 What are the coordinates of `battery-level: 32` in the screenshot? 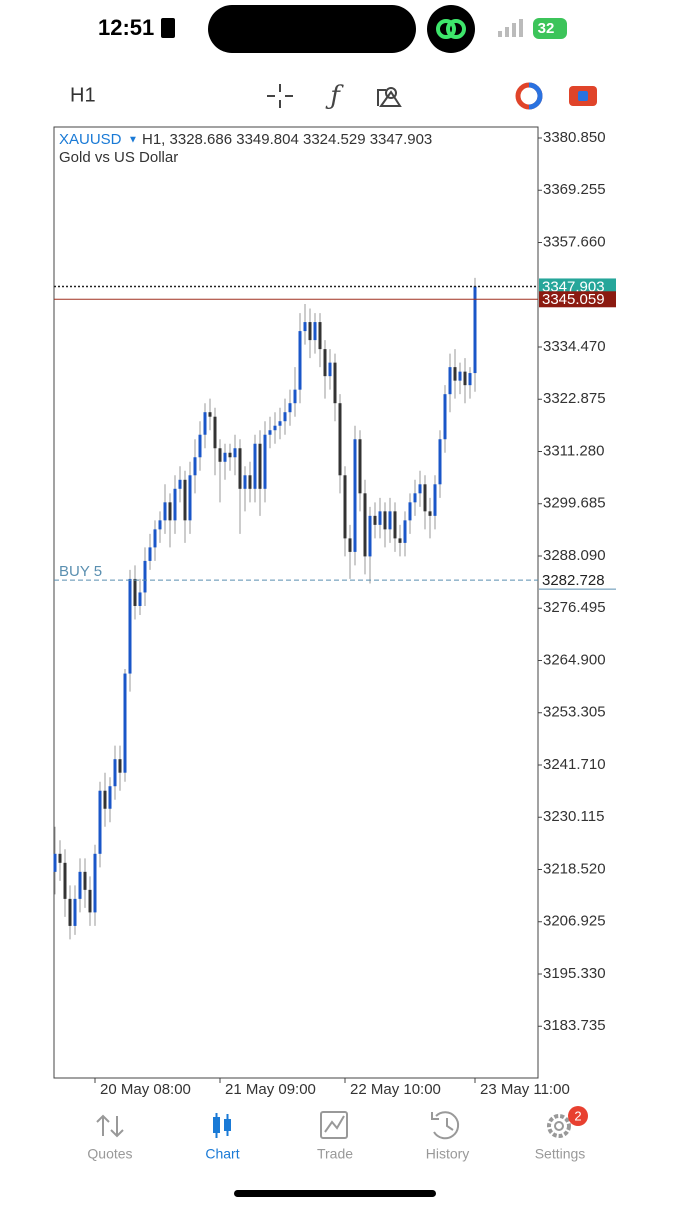 It's located at (546, 28).